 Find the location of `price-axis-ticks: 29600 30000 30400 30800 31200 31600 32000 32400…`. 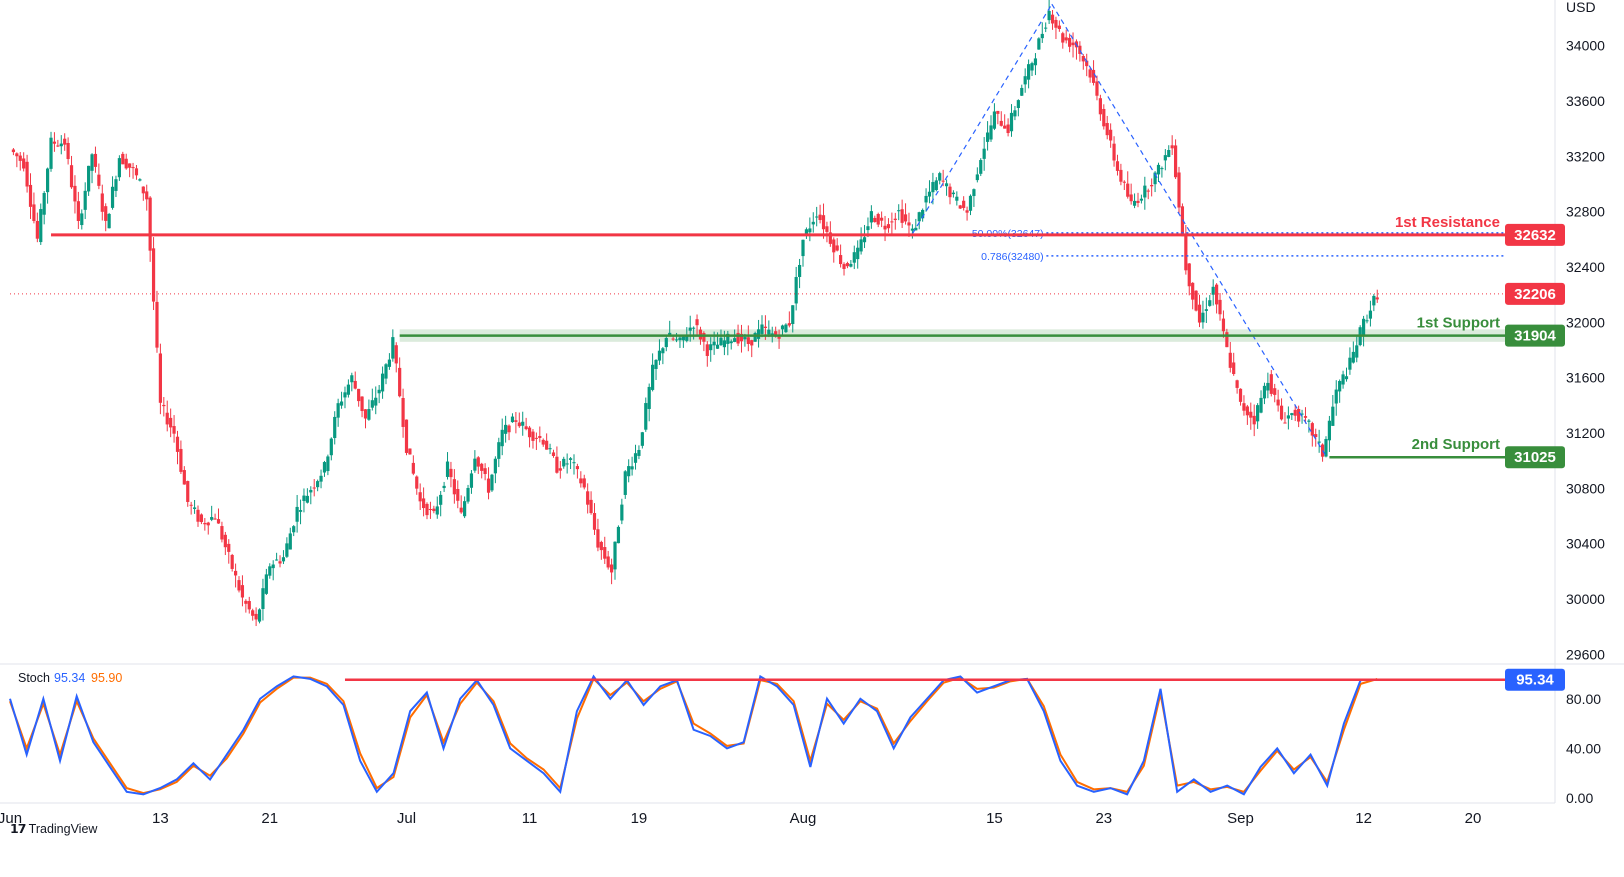

price-axis-ticks: 29600 30000 30400 30800 31200 31600 32000 32400… is located at coordinates (1585, 350).